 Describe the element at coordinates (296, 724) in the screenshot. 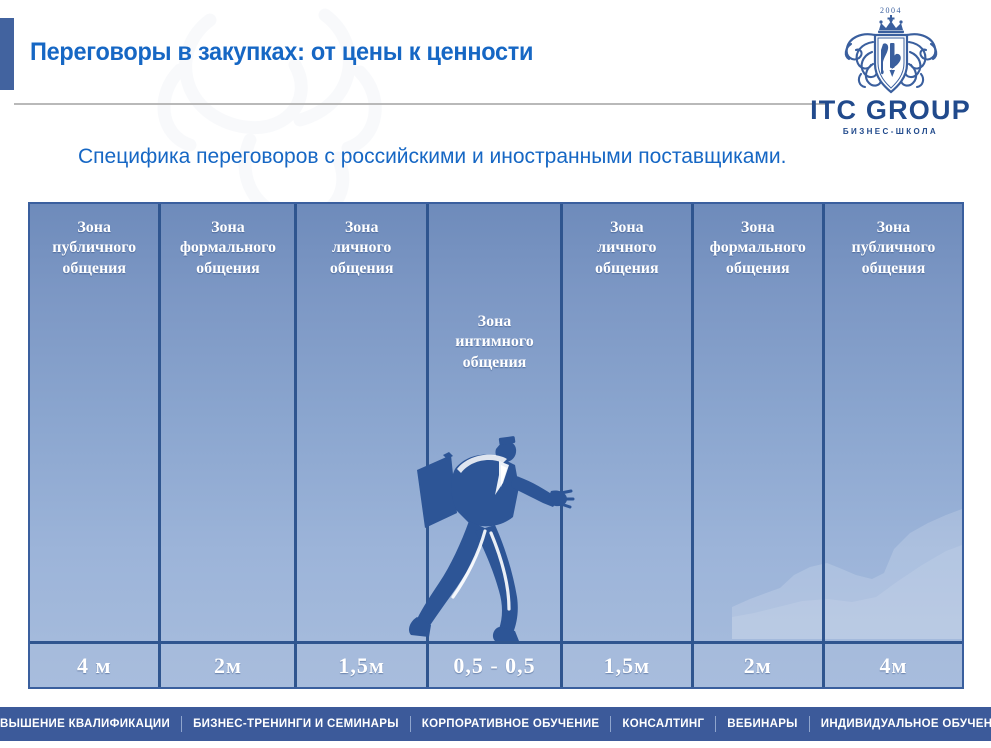

I see `footer-item-business-trainings: БИЗНЕС-ТРЕНИНГИ И СЕМИНАРЫ` at that location.